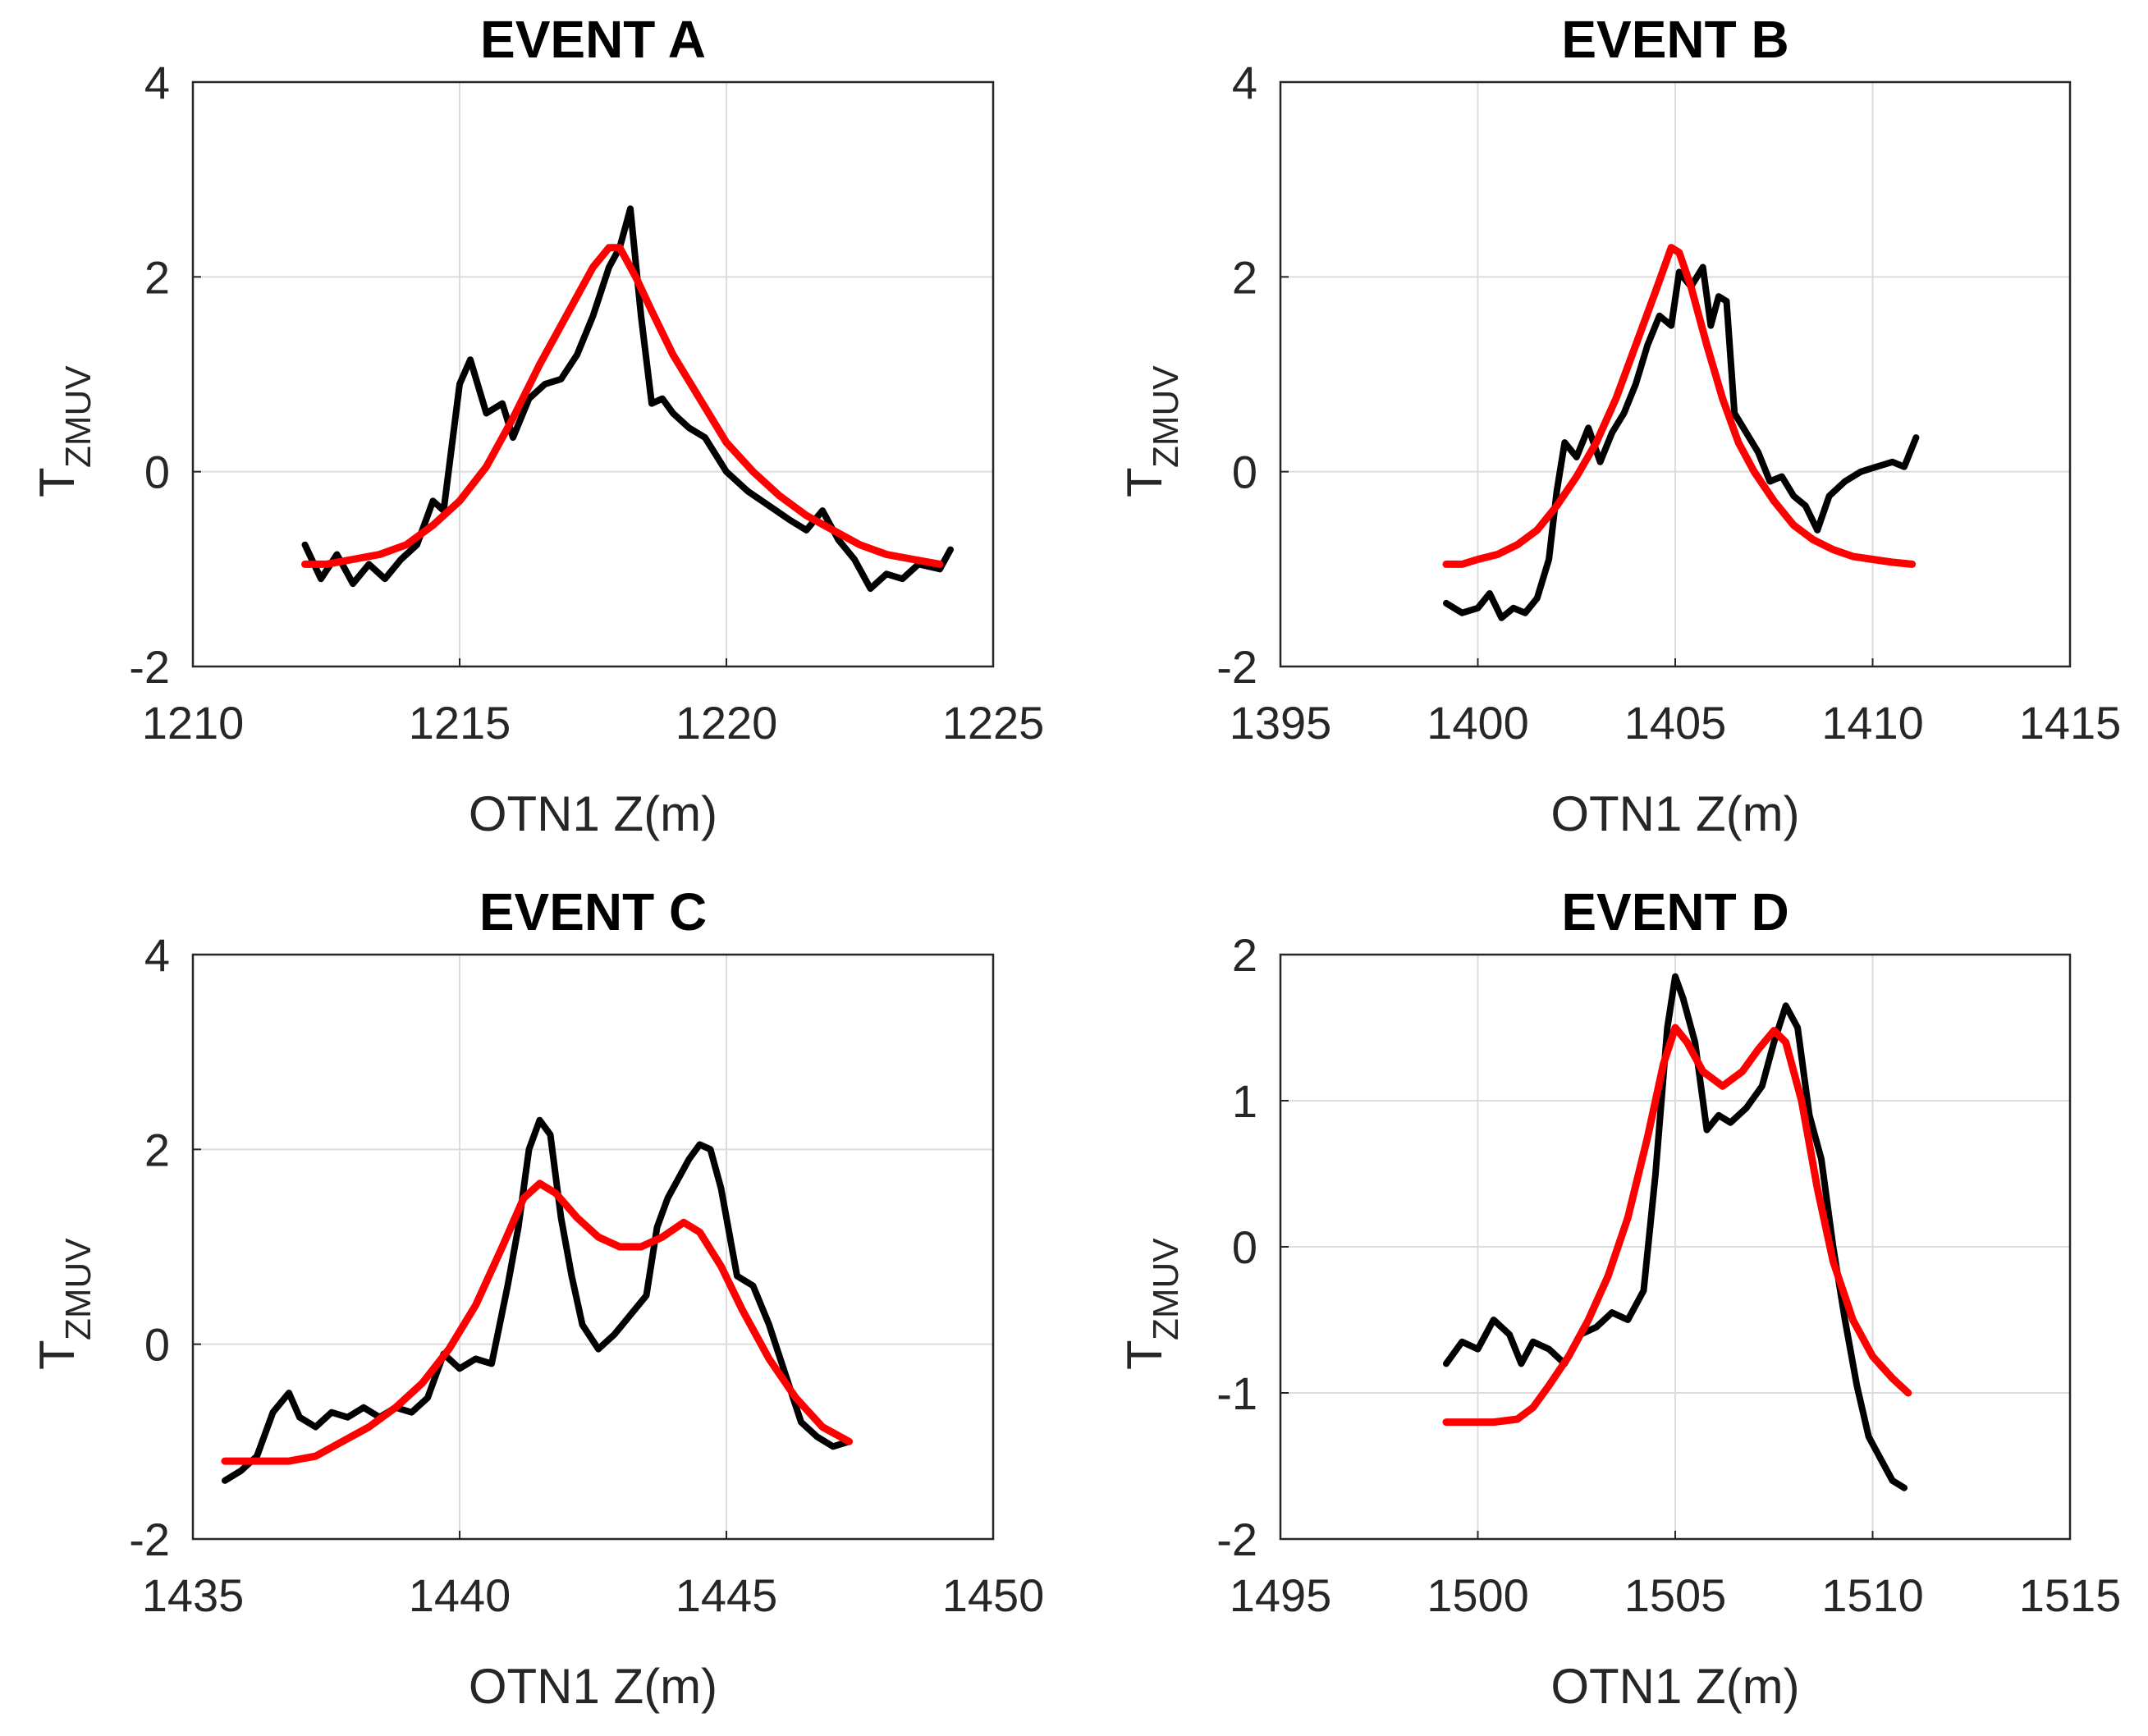 The image size is (2148, 1736). I want to click on x-tick-label: 1410, so click(1873, 723).